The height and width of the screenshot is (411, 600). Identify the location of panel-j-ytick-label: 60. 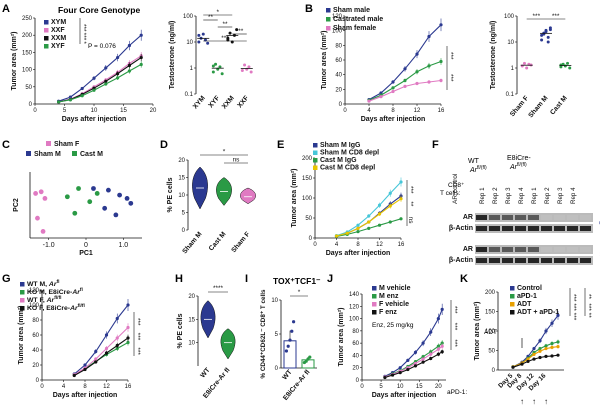
(355, 344).